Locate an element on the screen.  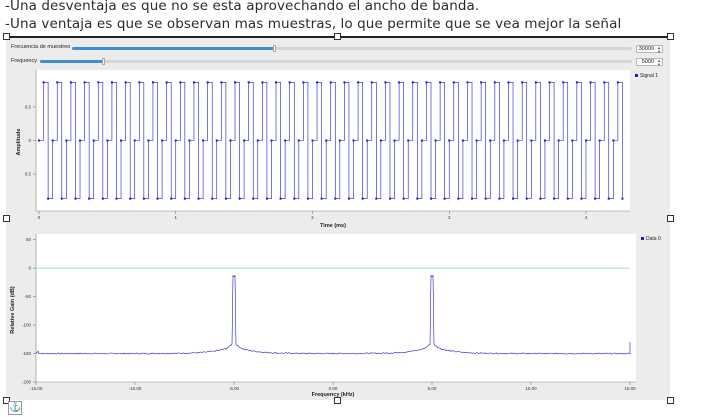
time-plot-xlabel: Time (ms) is located at coordinates (333, 226).